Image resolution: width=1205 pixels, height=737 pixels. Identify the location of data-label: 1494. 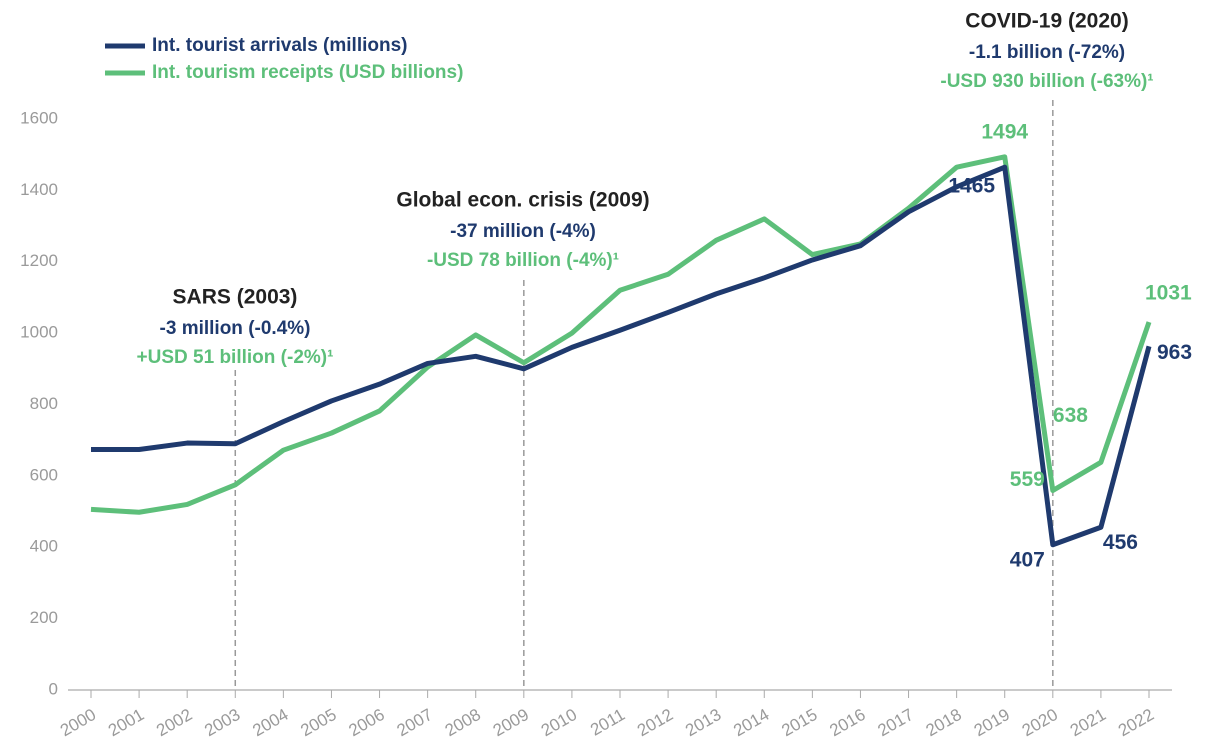
(1004, 131).